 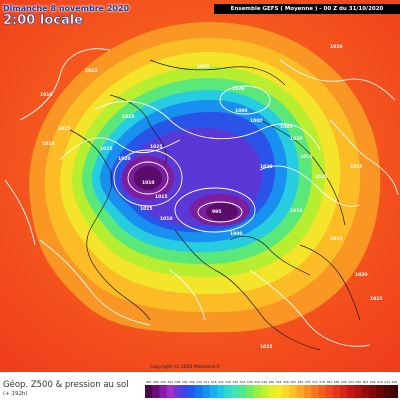 I want to click on legend-tick-label: 570, so click(x=308, y=382).